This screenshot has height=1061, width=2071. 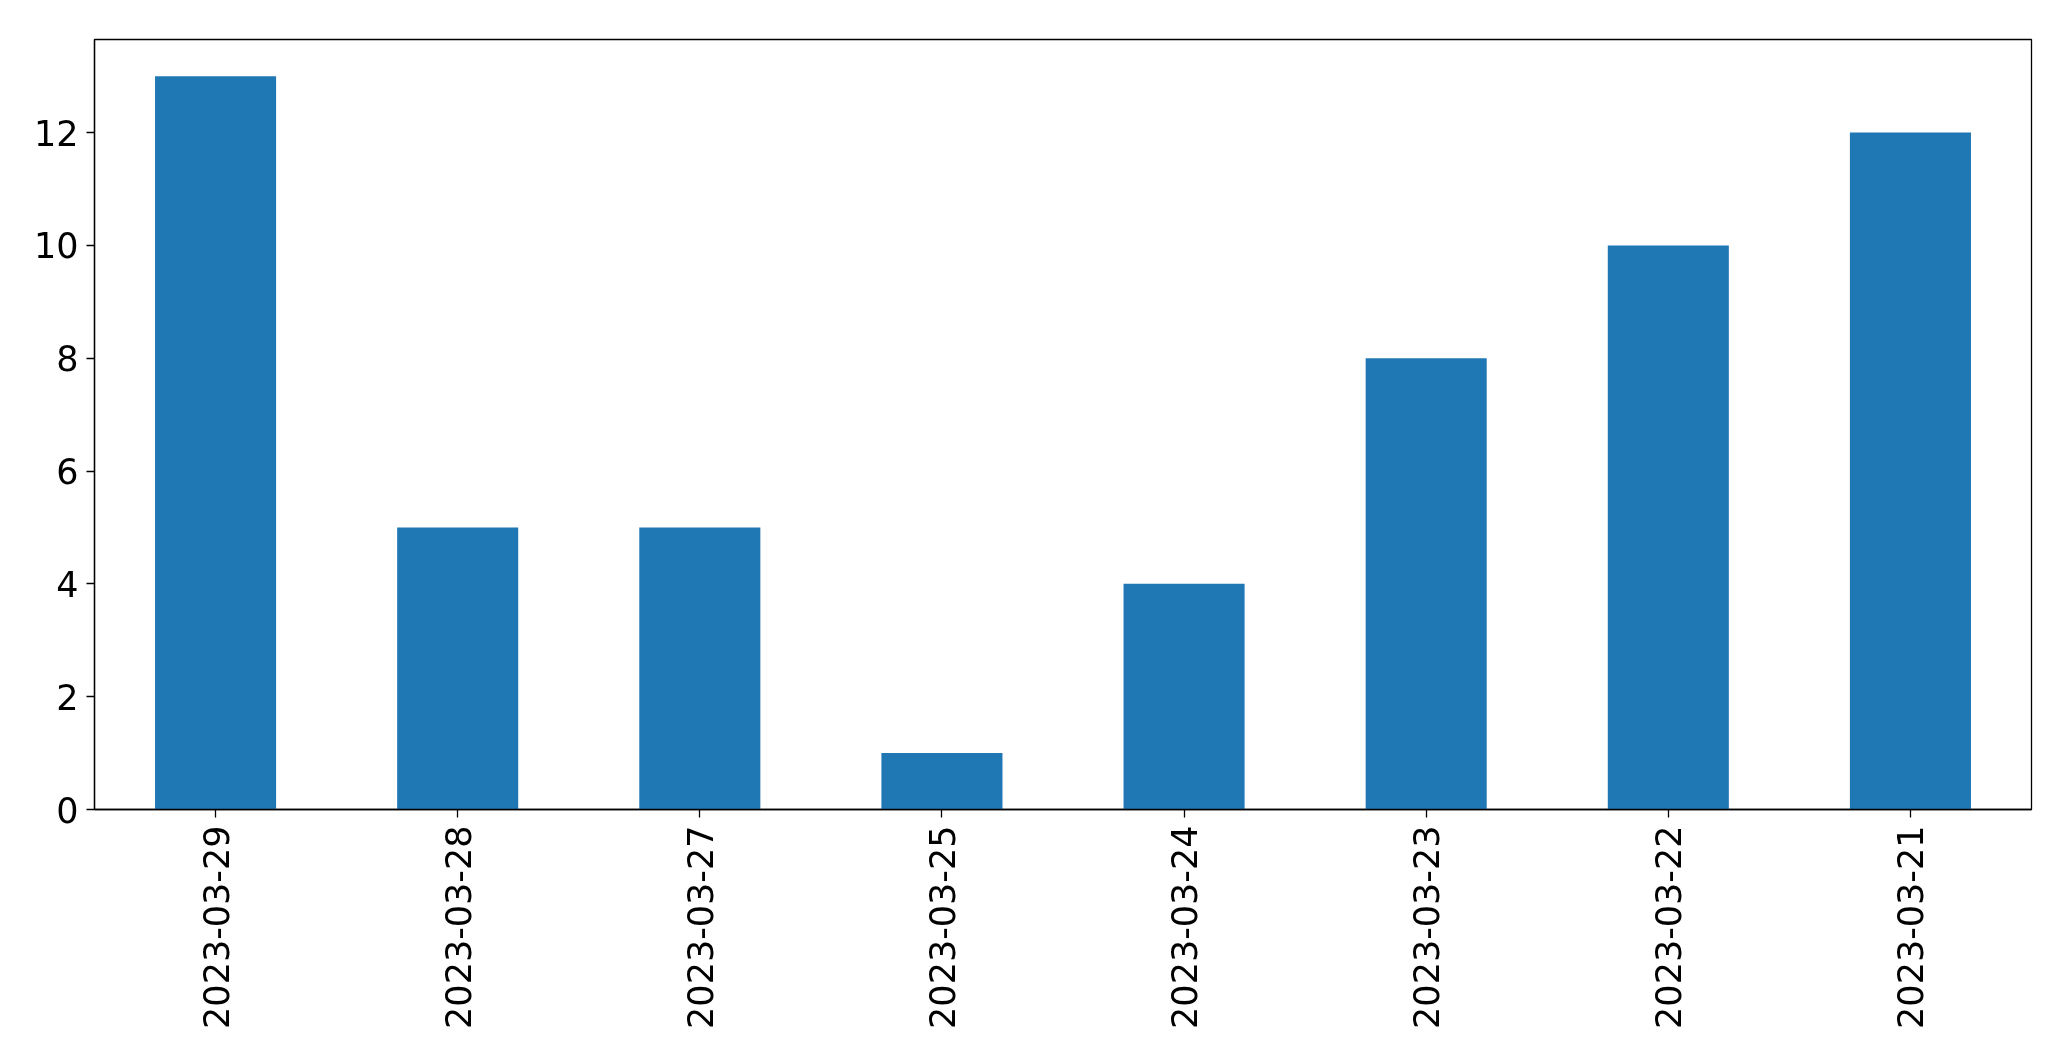 What do you see at coordinates (56, 133) in the screenshot?
I see `y-tick-label: 12` at bounding box center [56, 133].